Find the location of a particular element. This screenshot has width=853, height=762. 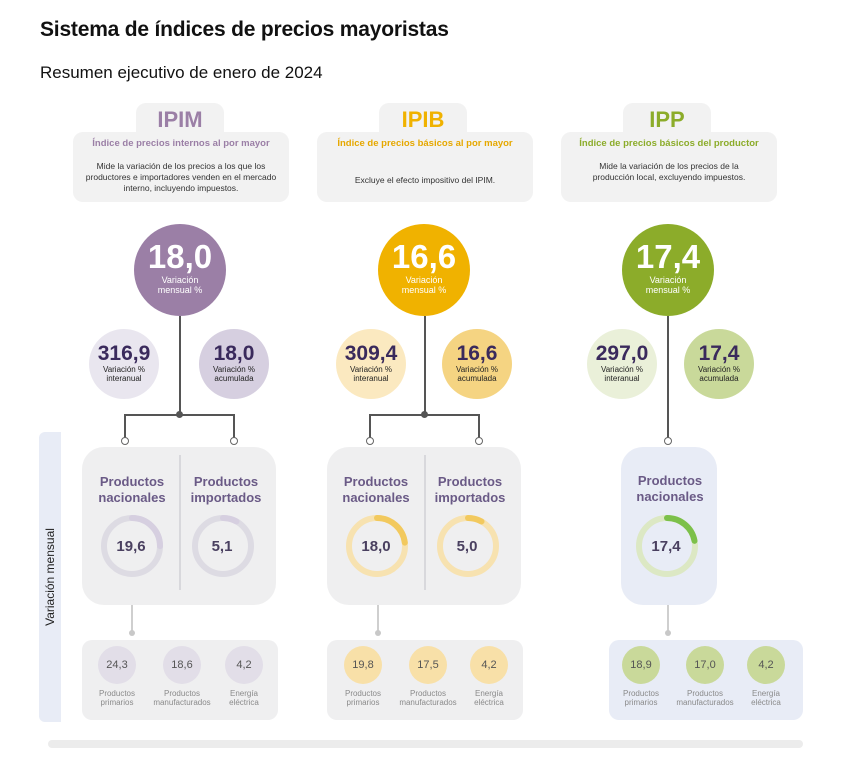

ipib-connector-v is located at coordinates (425, 365).